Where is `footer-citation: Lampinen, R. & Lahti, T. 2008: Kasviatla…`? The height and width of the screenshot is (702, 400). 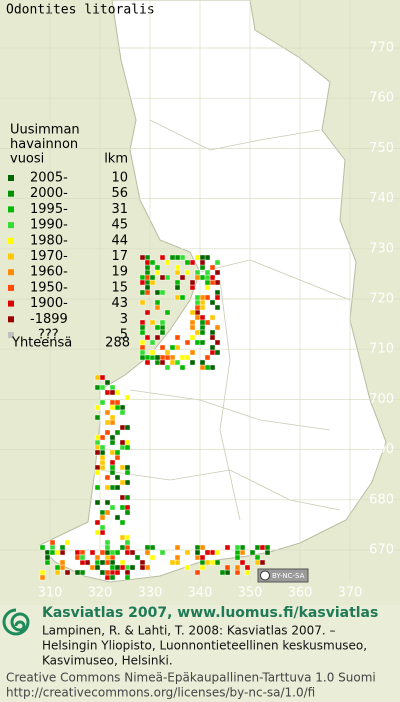
footer-citation: Lampinen, R. & Lahti, T. 2008: Kasviatla… is located at coordinates (189, 631).